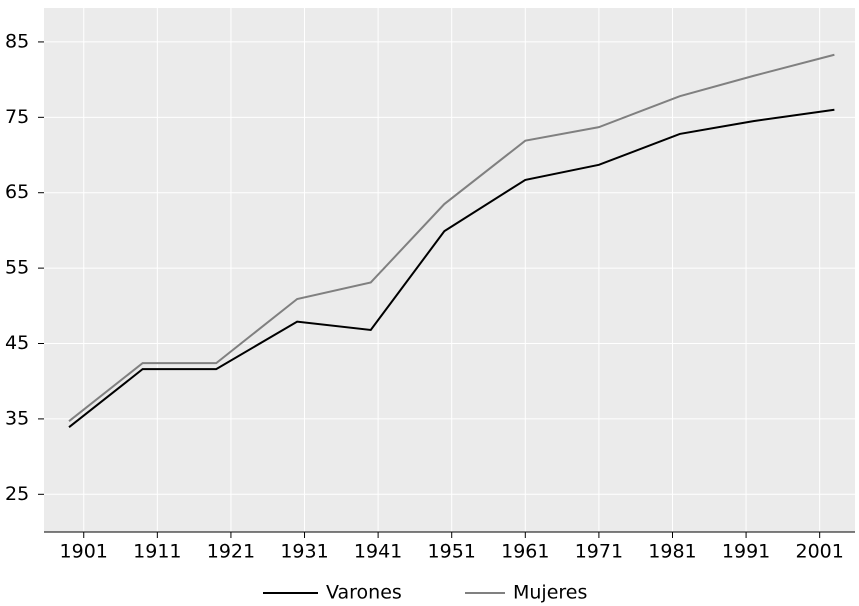  I want to click on x-tick-label: 1911, so click(157, 552).